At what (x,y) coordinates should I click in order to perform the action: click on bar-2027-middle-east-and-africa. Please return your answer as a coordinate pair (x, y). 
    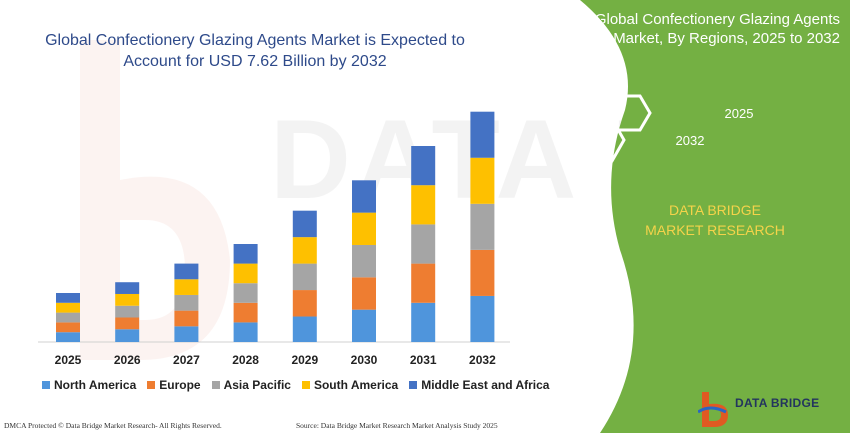
    Looking at the image, I should click on (186, 271).